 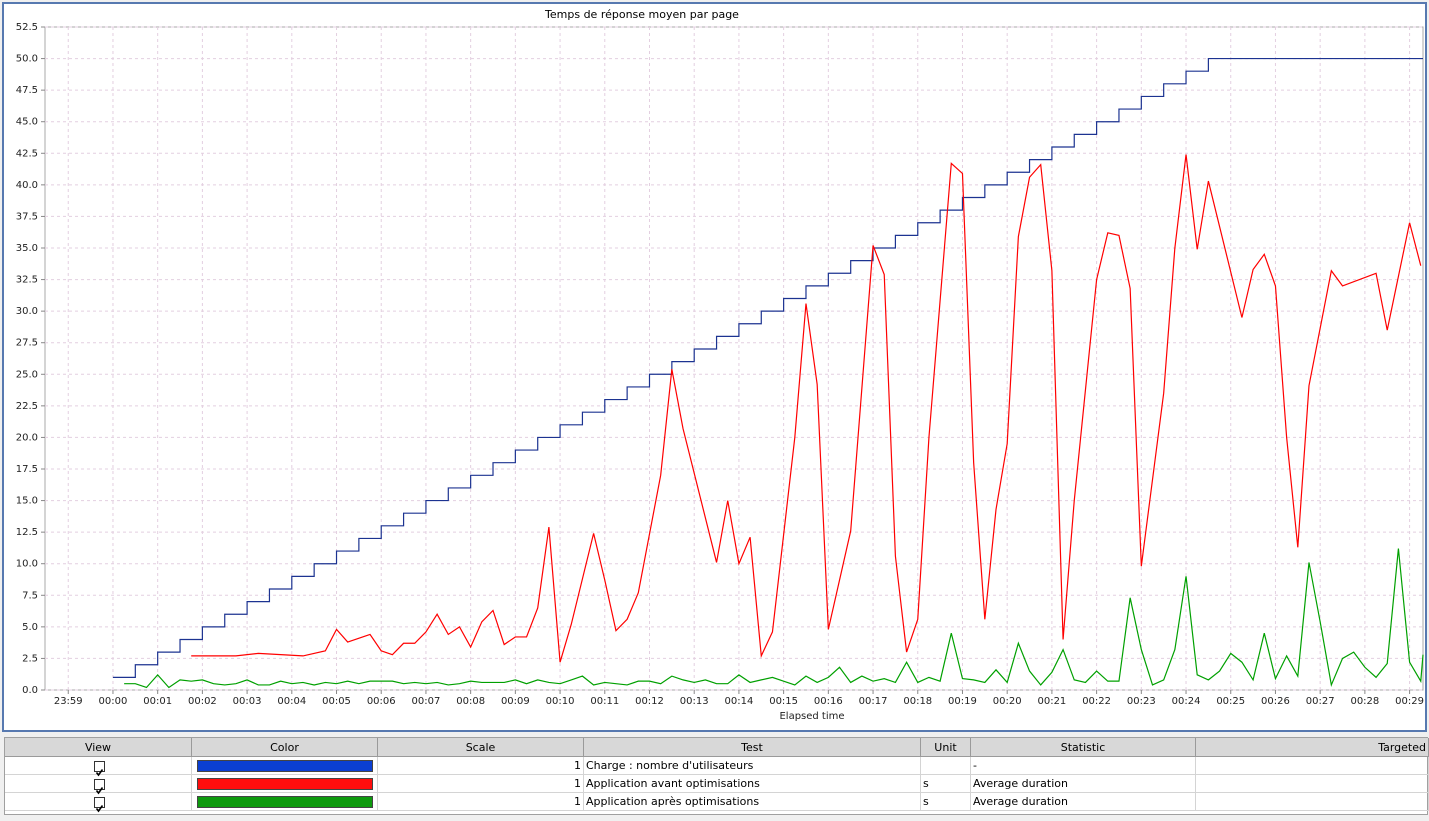 What do you see at coordinates (27, 122) in the screenshot?
I see `y-tick-label: 45.0` at bounding box center [27, 122].